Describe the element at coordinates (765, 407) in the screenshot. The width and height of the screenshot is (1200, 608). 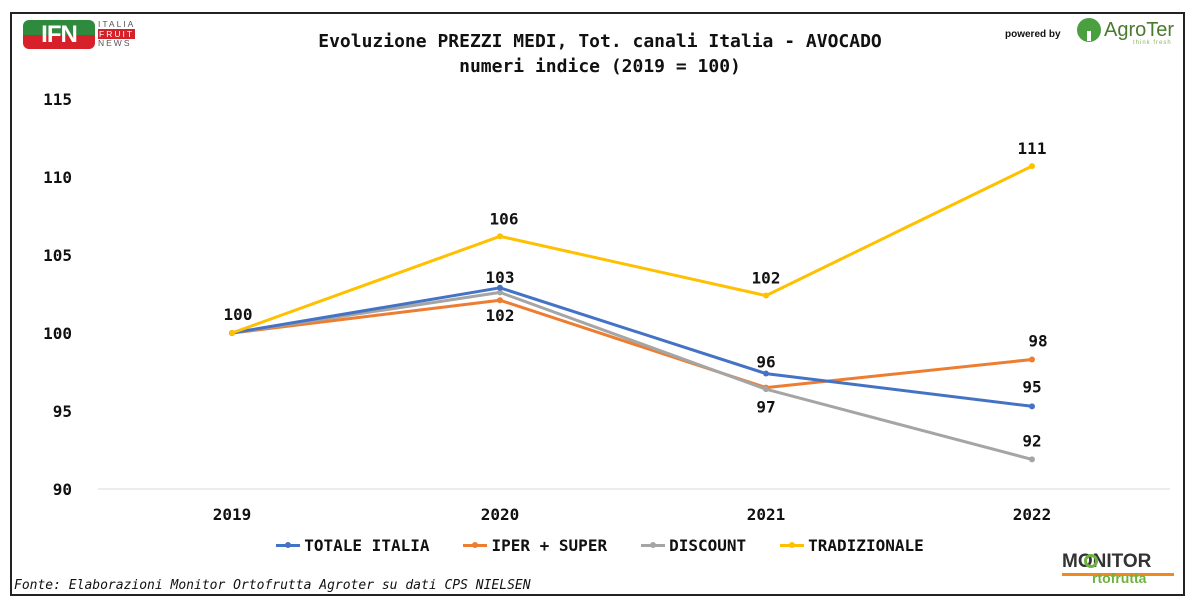
I see `data-label-iper_super: 97` at that location.